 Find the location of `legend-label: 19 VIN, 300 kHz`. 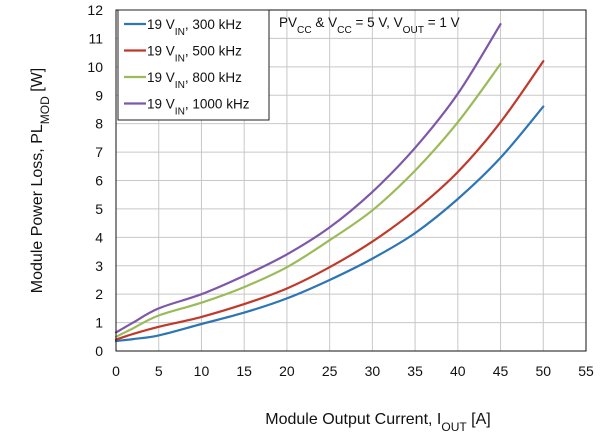

legend-label: 19 VIN, 300 kHz is located at coordinates (194, 27).